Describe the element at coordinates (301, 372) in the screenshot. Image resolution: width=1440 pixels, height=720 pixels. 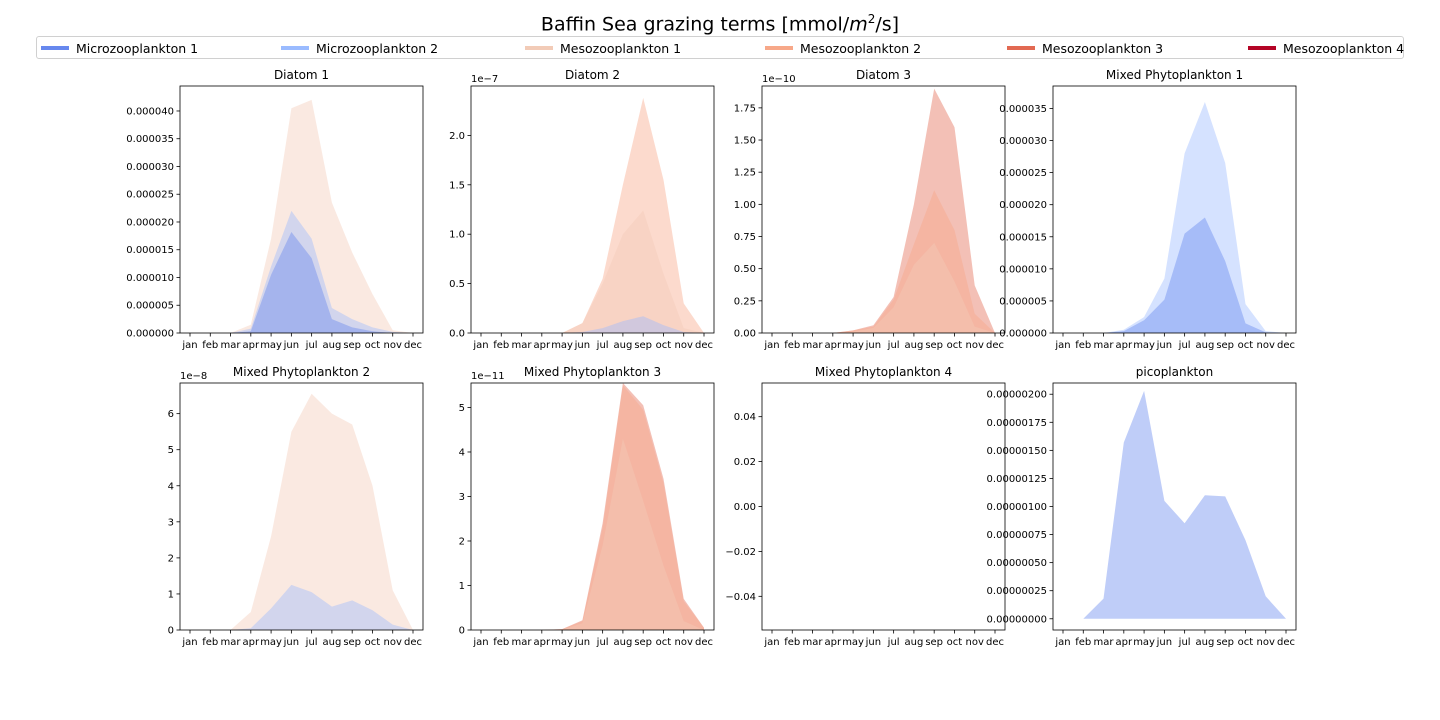
I see `subplot-title: Mixed Phytoplankton 2` at that location.